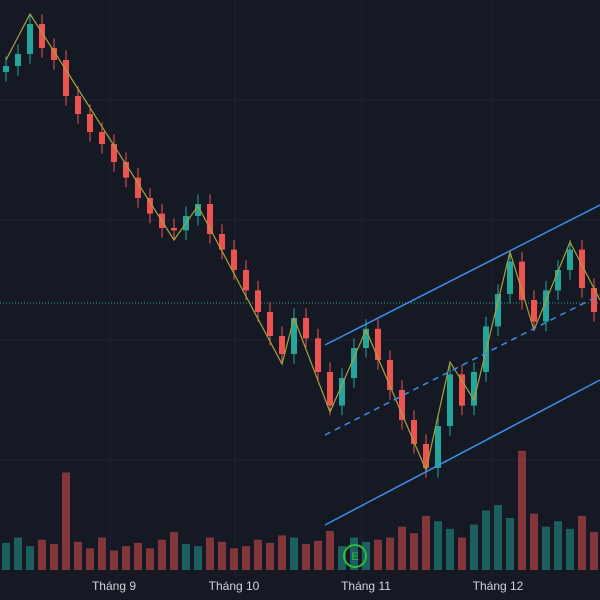 This screenshot has height=600, width=600. Describe the element at coordinates (462, 275) in the screenshot. I see `channel-upper` at that location.